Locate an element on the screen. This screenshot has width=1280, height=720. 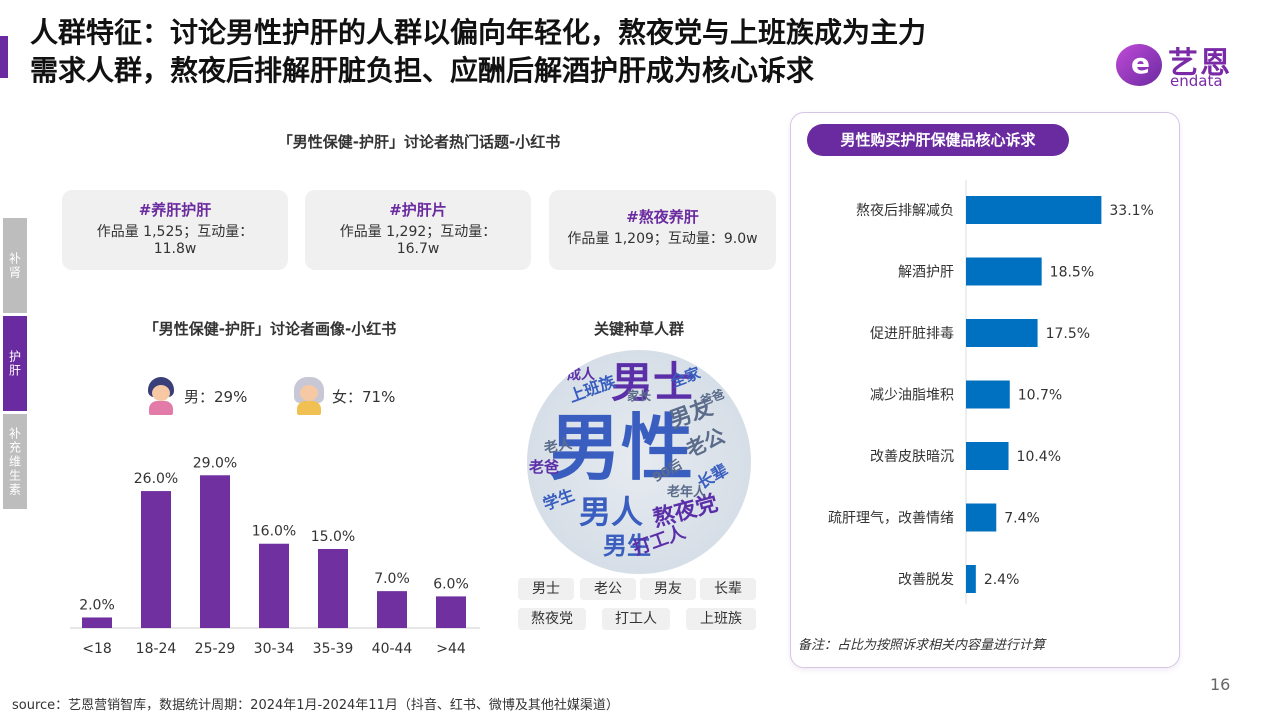
demand-data-label: 10.7% is located at coordinates (1040, 396).